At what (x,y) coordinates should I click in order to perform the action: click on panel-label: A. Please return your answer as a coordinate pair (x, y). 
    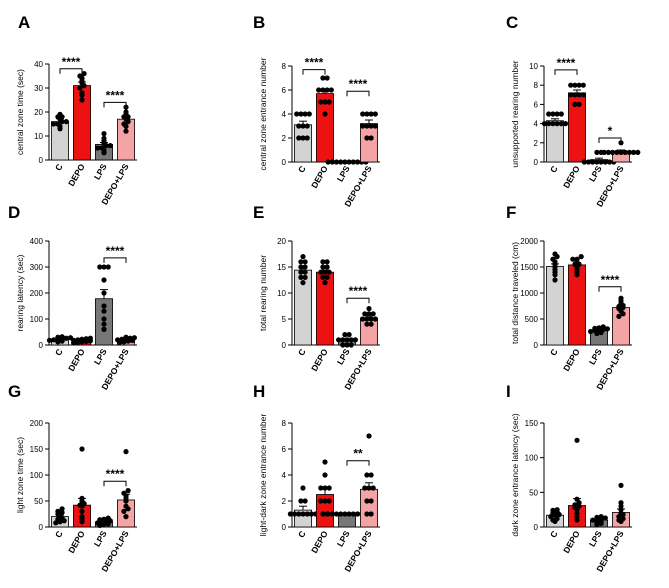
    Looking at the image, I should click on (24, 22).